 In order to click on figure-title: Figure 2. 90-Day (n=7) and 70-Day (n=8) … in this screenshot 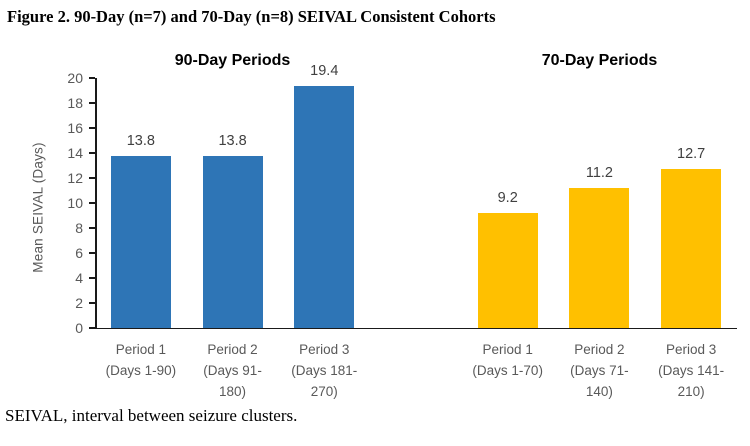, I will do `click(251, 16)`.